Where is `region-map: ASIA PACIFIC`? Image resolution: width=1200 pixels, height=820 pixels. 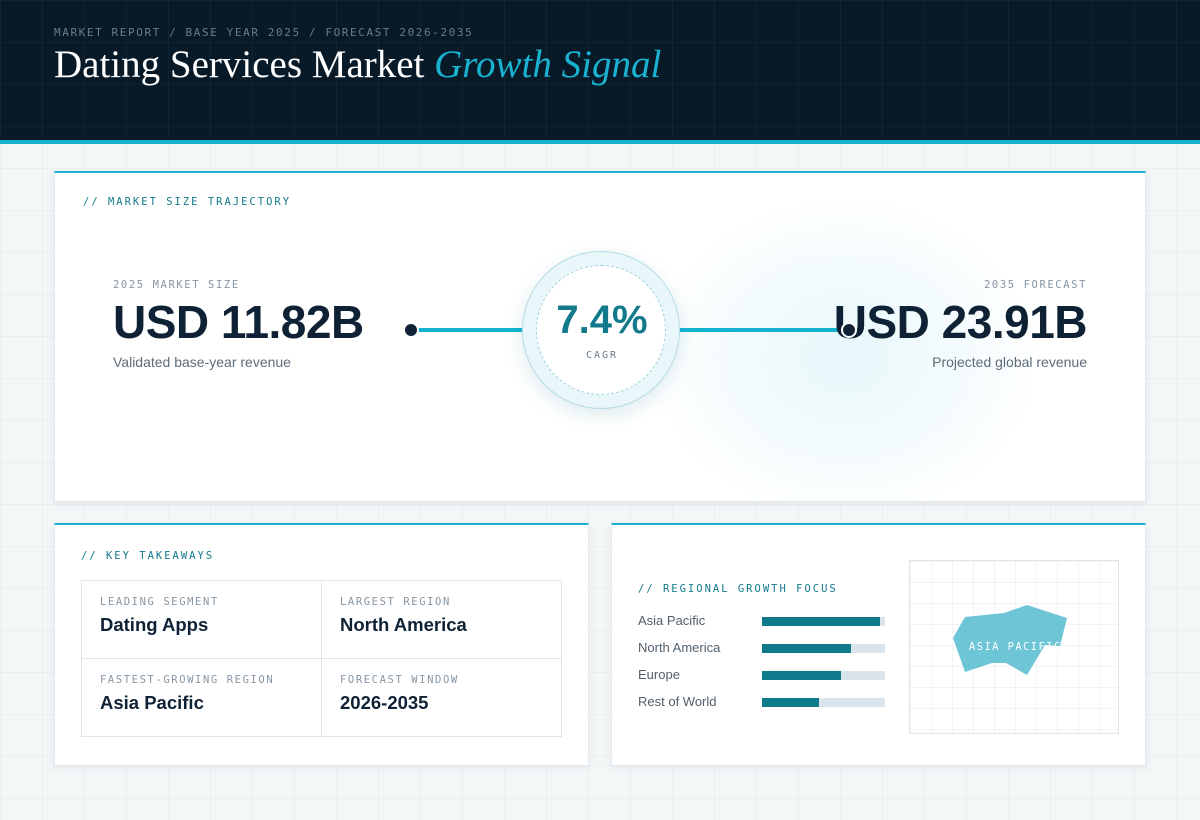 region-map: ASIA PACIFIC is located at coordinates (1014, 647).